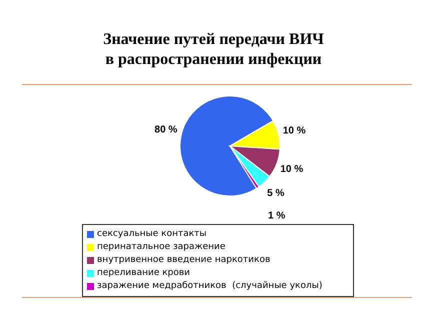 Image resolution: width=427 pixels, height=320 pixels. What do you see at coordinates (183, 260) in the screenshot?
I see `legend-label: внутривенное введение наркотиков` at bounding box center [183, 260].